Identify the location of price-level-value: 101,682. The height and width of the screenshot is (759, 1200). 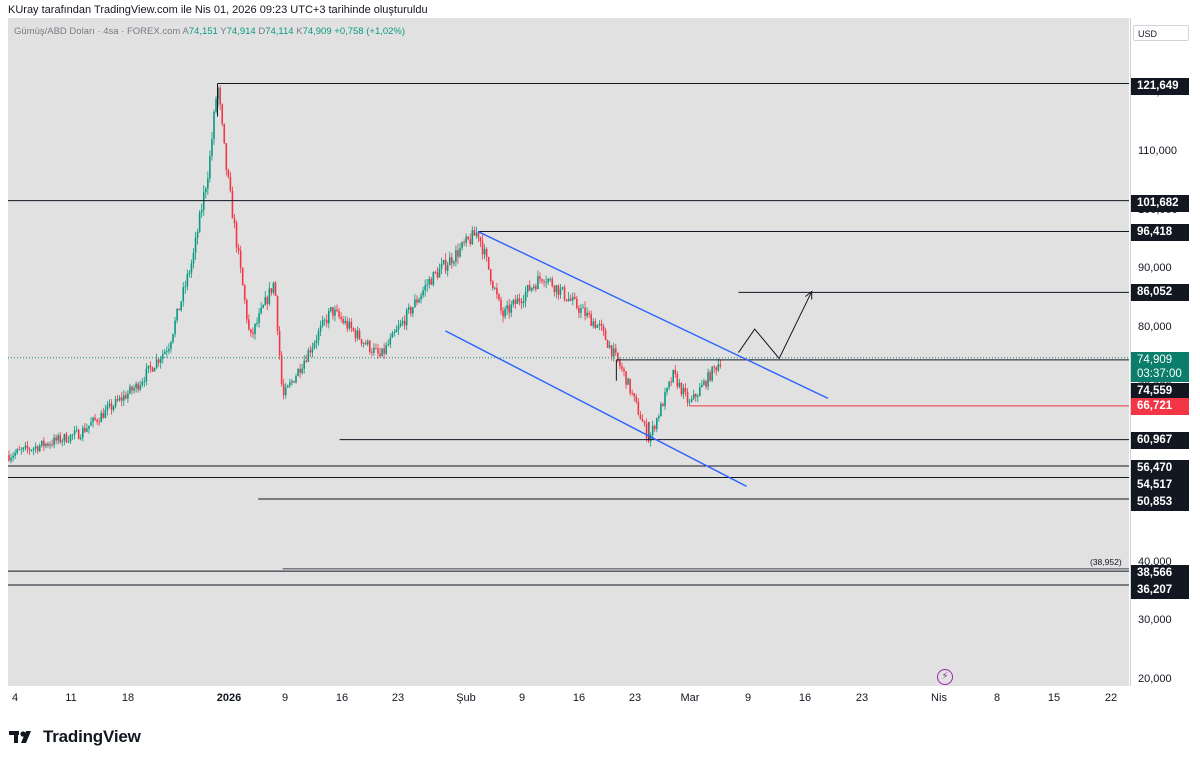
(1158, 203).